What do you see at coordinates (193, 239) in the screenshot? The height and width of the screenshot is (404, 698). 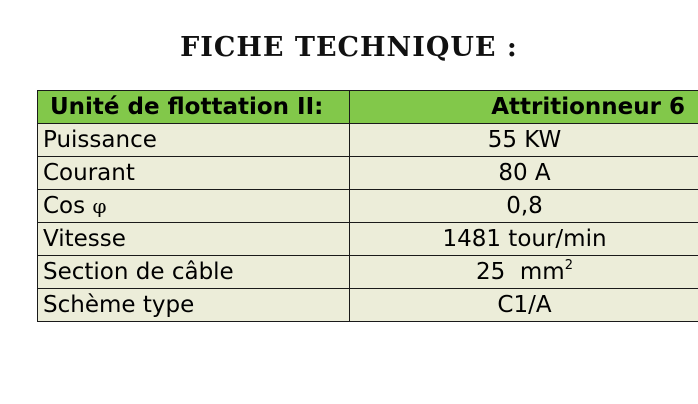 I see `row-label: Vitesse` at bounding box center [193, 239].